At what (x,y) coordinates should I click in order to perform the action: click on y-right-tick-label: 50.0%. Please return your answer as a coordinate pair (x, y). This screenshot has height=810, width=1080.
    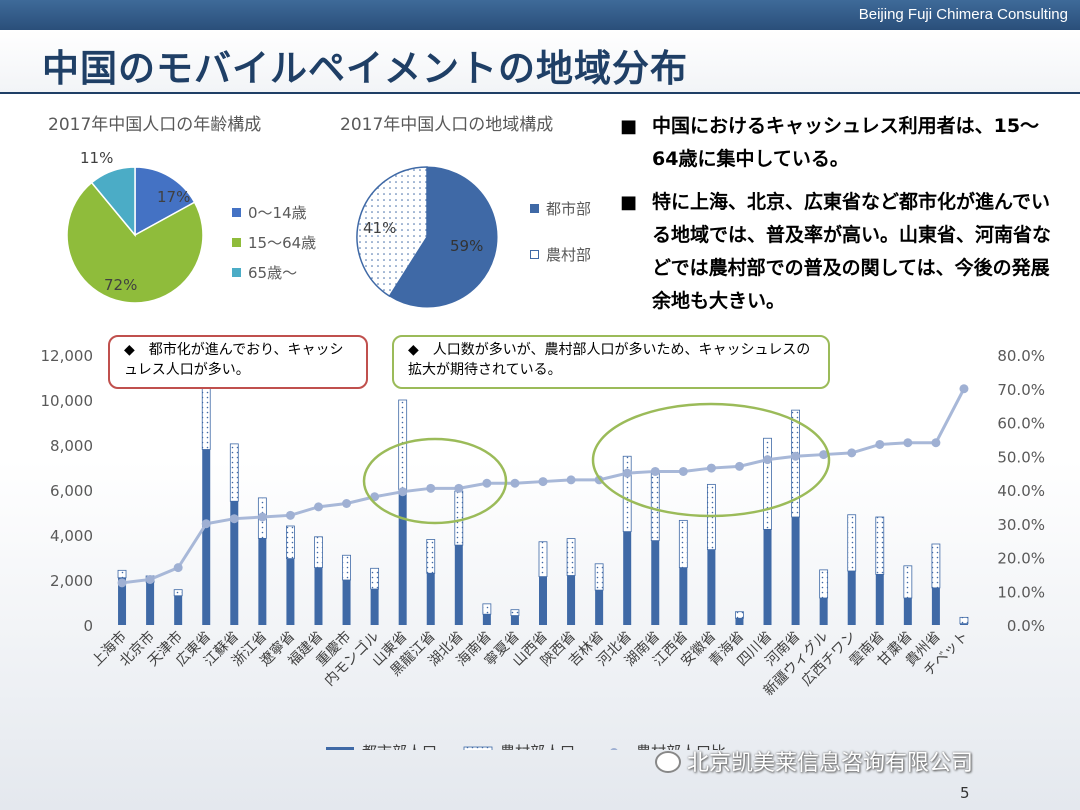
    Looking at the image, I should click on (1021, 457).